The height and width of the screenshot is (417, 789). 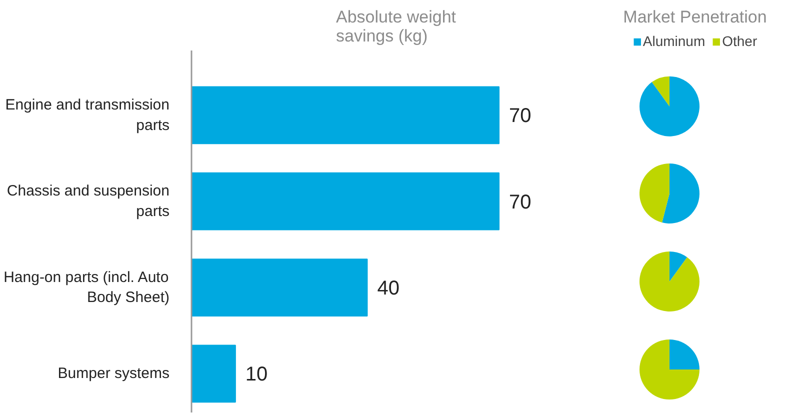 What do you see at coordinates (256, 375) in the screenshot?
I see `data-label: 10` at bounding box center [256, 375].